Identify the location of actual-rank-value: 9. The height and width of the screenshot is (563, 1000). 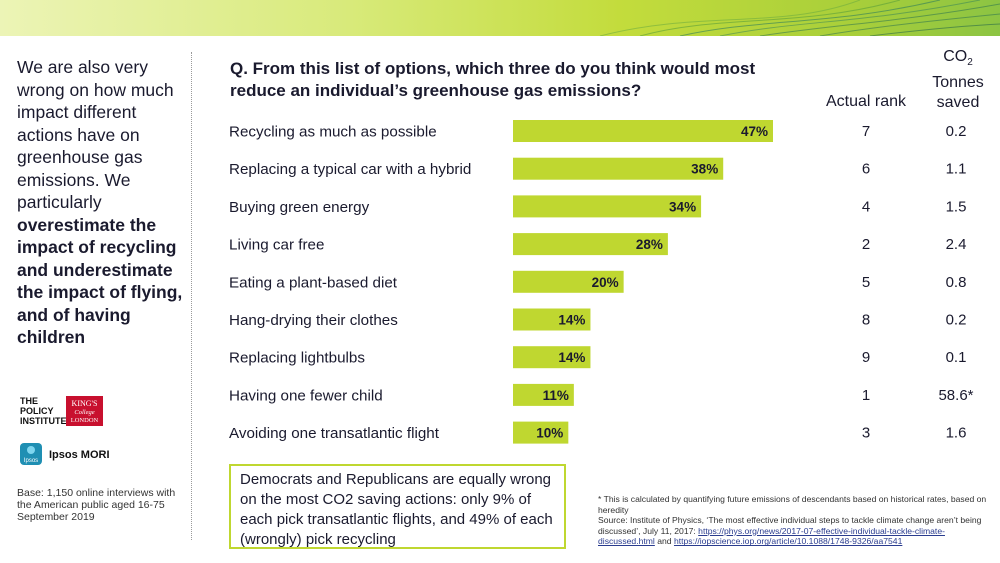
(866, 357).